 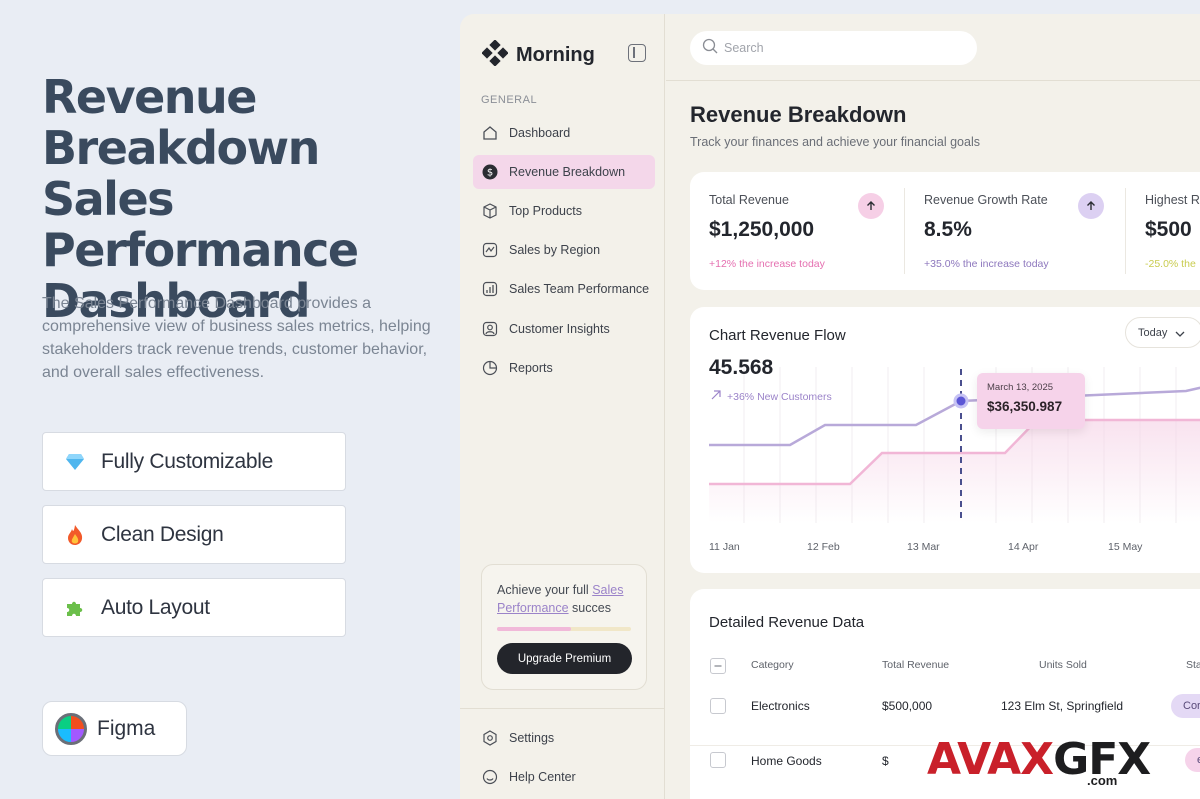 I want to click on status-badge: e, so click(x=1192, y=760).